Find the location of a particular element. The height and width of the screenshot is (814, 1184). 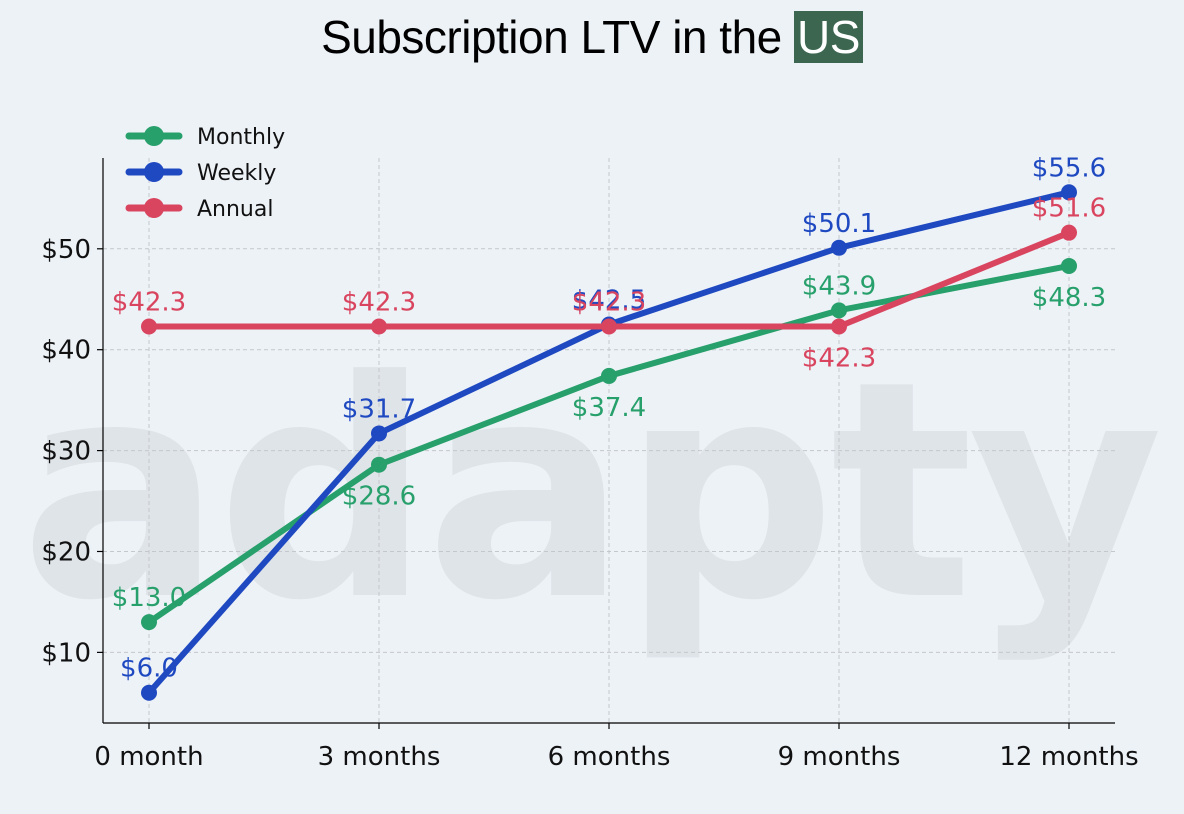

data-label-monthly-4: $48.3 is located at coordinates (1069, 298).